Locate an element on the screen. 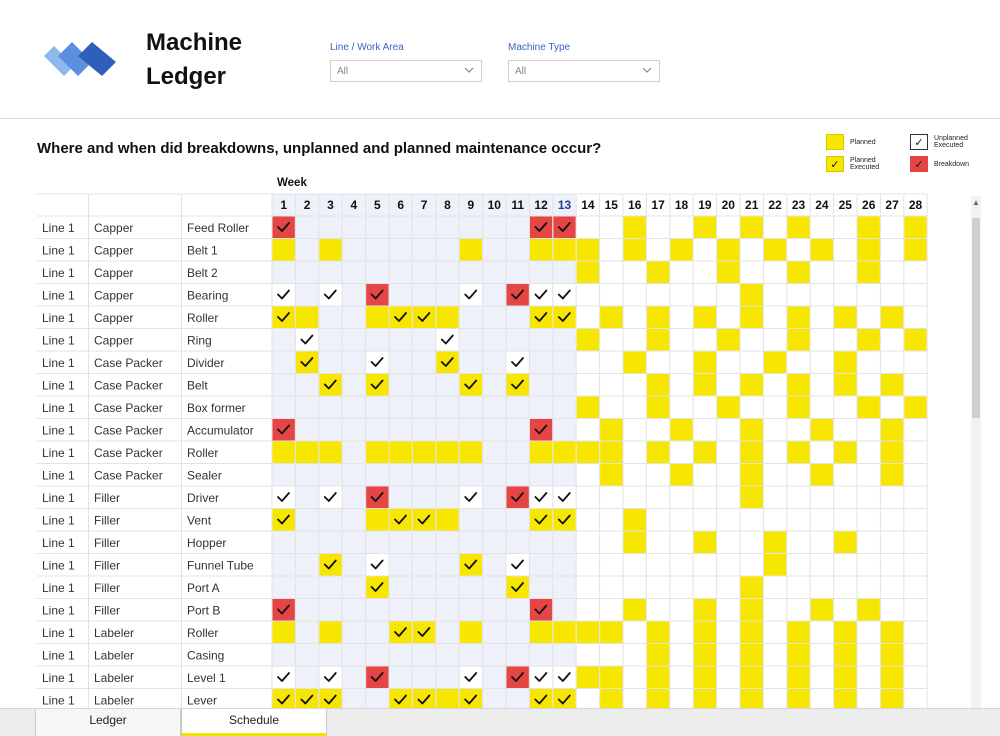 This screenshot has height=736, width=1000. week-header-7: 7 is located at coordinates (424, 205).